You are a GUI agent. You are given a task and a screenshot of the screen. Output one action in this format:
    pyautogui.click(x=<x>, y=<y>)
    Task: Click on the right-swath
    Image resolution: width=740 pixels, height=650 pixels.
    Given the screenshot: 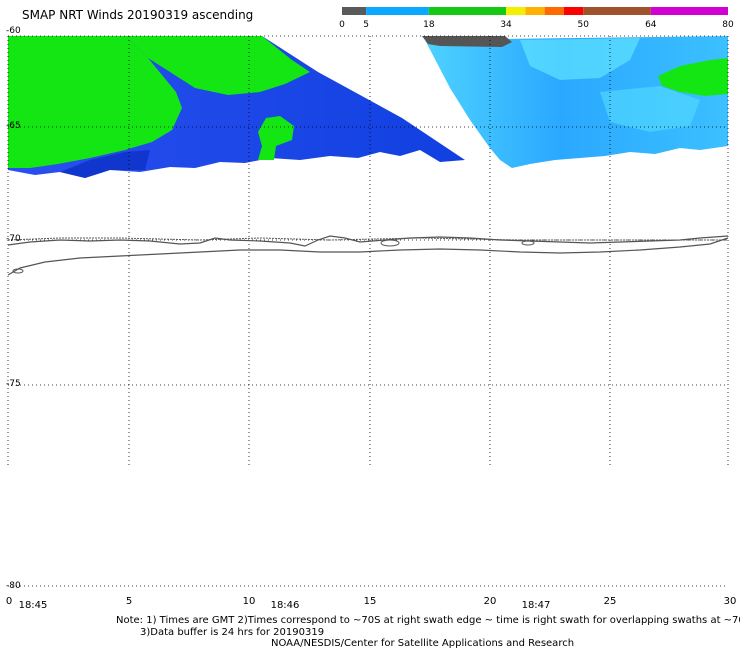 What is the action you would take?
    pyautogui.click(x=576, y=102)
    